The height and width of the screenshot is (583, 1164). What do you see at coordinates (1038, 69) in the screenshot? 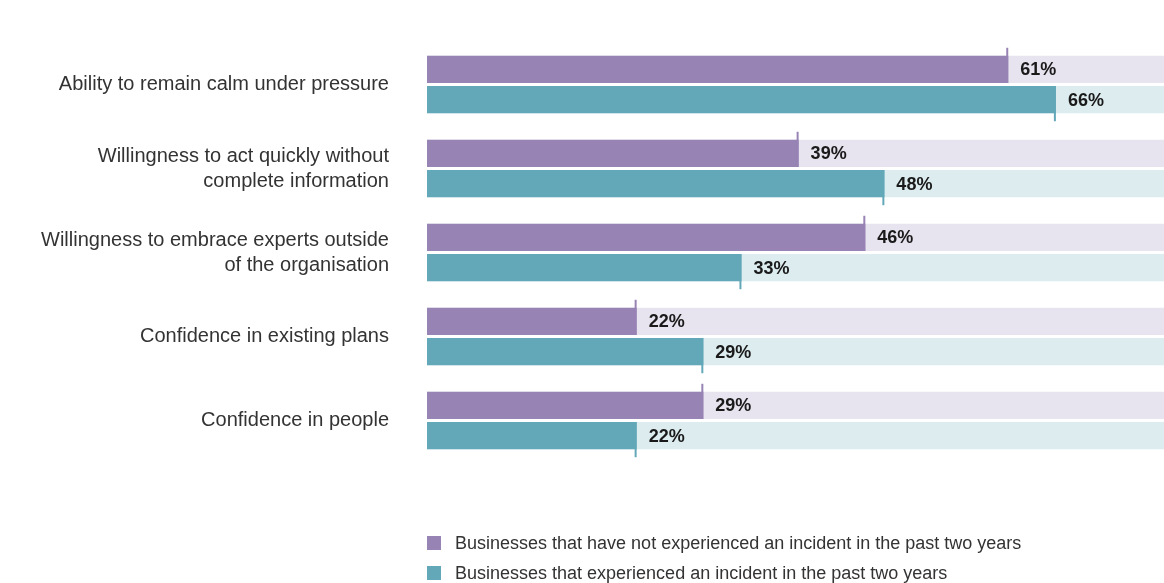
I see `data-label: 61%` at bounding box center [1038, 69].